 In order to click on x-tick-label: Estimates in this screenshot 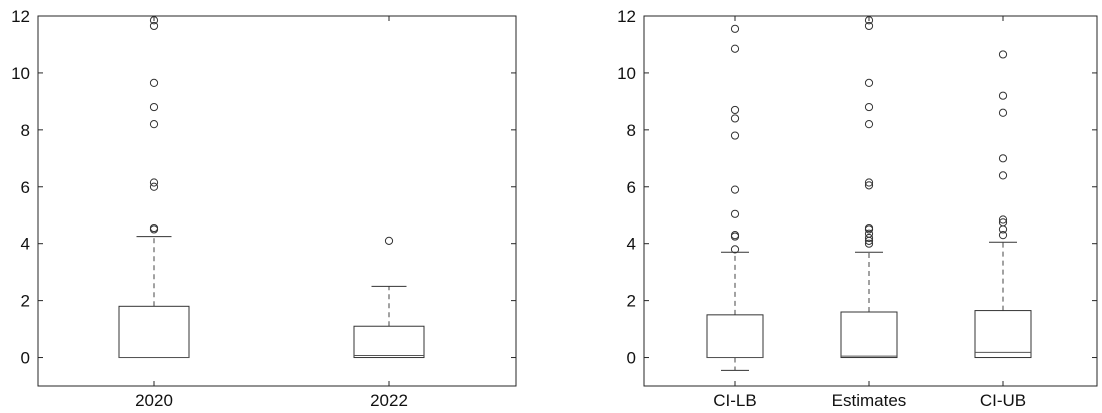, I will do `click(869, 400)`.